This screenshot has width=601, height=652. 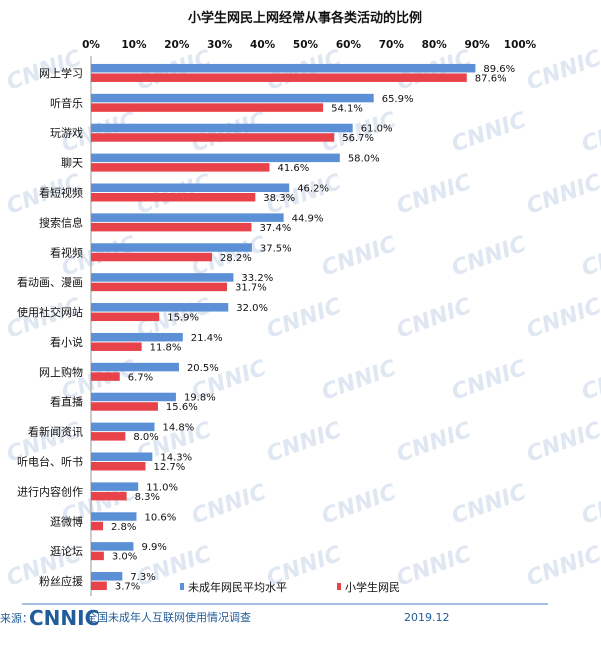 What do you see at coordinates (124, 557) in the screenshot?
I see `value-label-pupil: 3.0%` at bounding box center [124, 557].